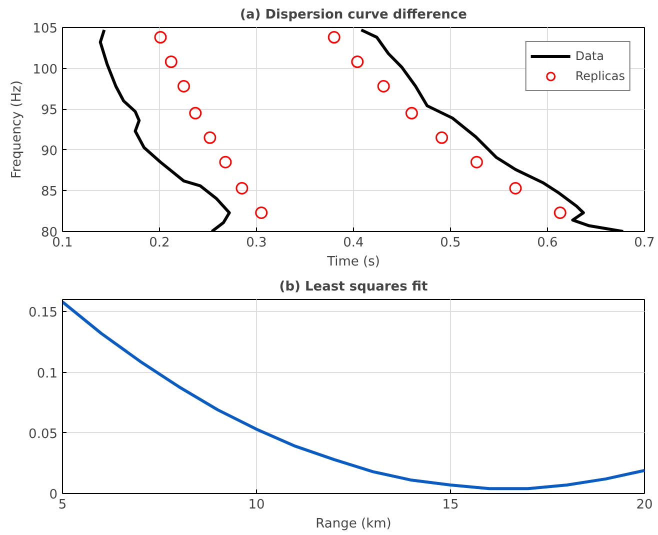 This screenshot has height=535, width=658. What do you see at coordinates (159, 243) in the screenshot?
I see `x-tick-label: 0.2` at bounding box center [159, 243].